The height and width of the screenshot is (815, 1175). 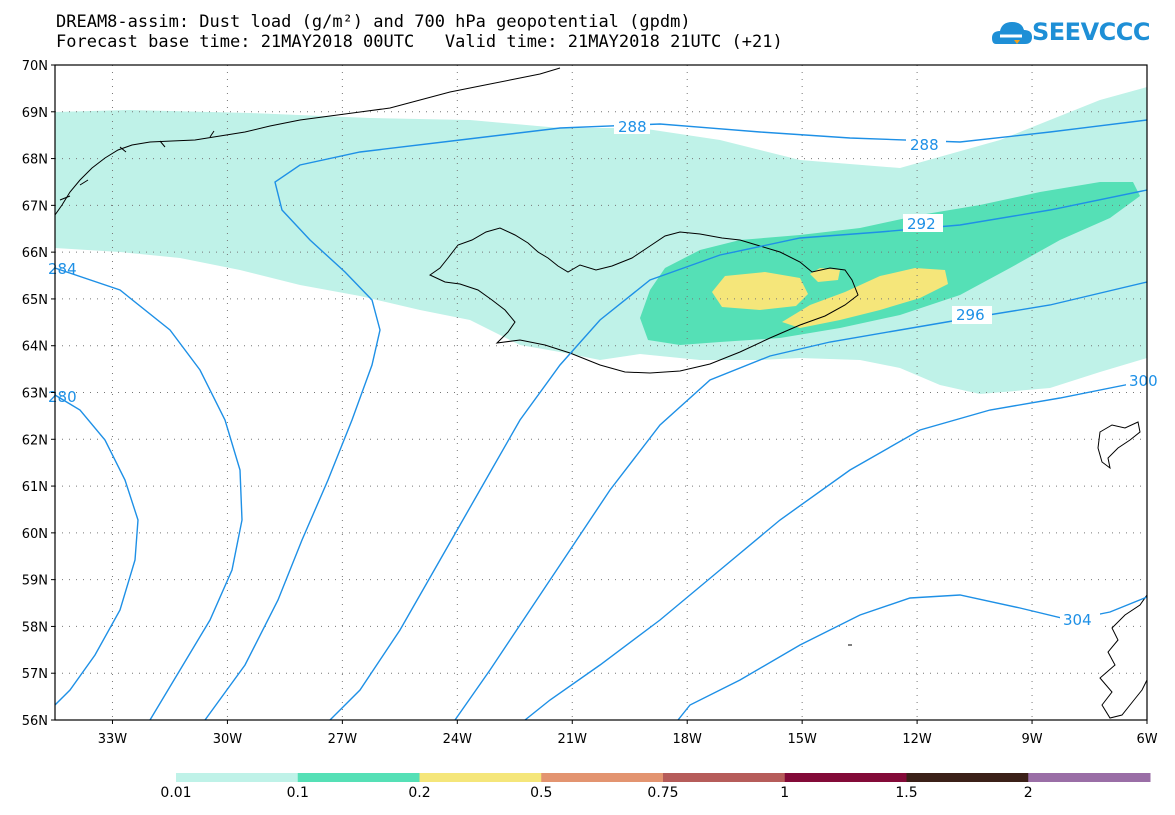 What do you see at coordinates (458, 739) in the screenshot?
I see `lon-label: 24W` at bounding box center [458, 739].